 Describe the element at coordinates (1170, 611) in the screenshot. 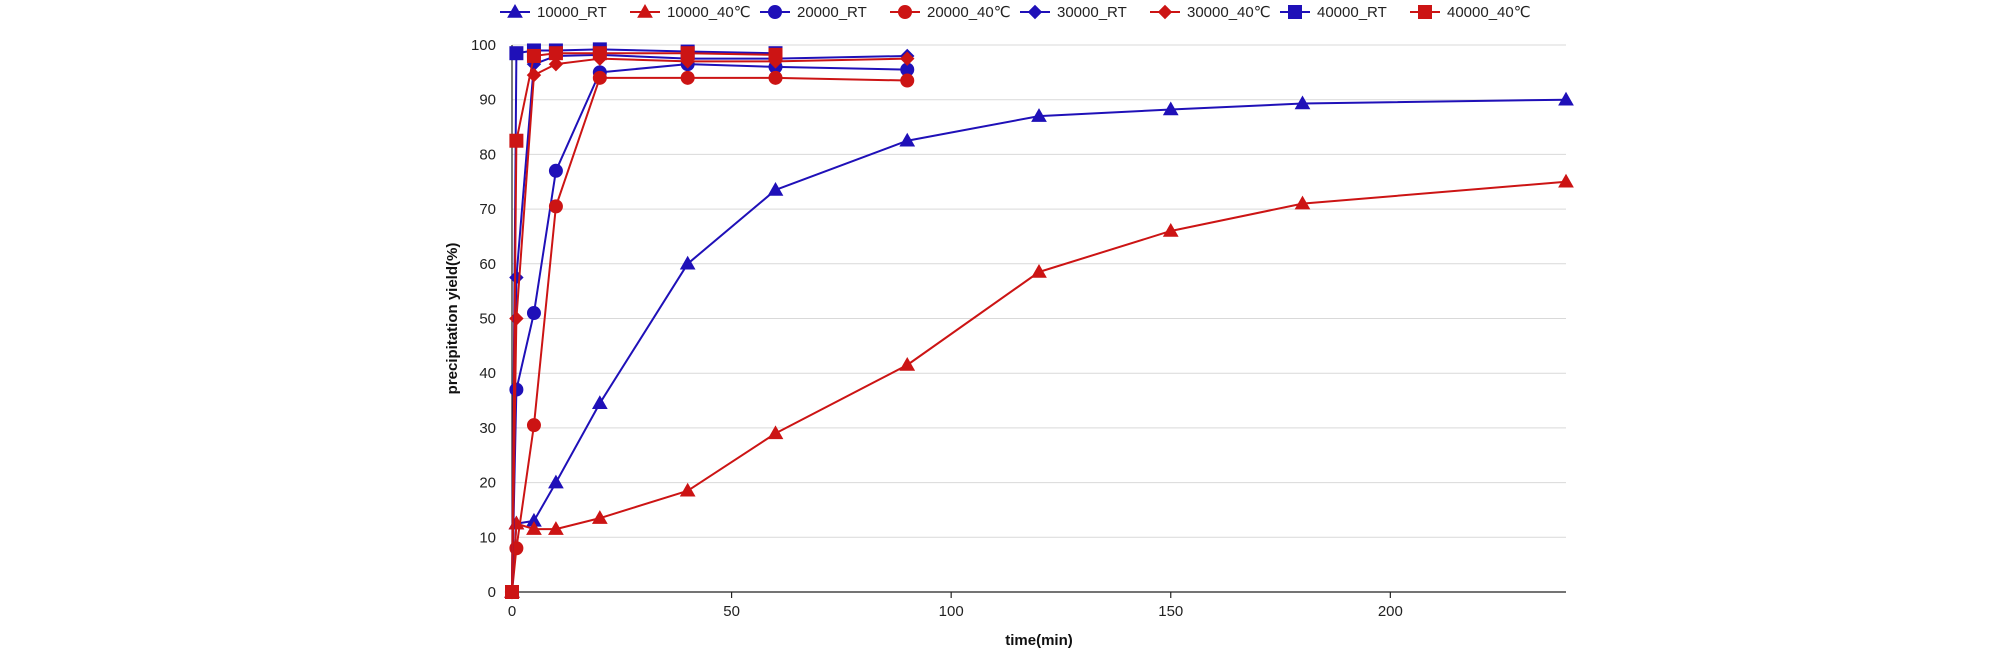

I see `x-tick-label: 150` at that location.